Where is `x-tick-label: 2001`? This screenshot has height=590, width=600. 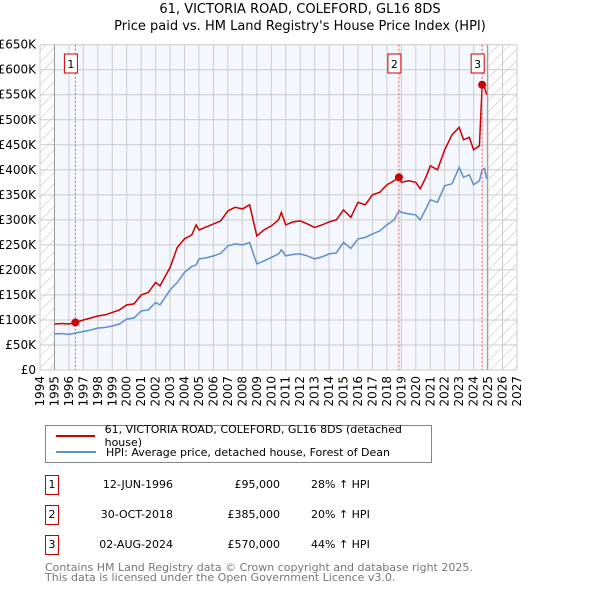
x-tick-label: 2001 is located at coordinates (141, 391).